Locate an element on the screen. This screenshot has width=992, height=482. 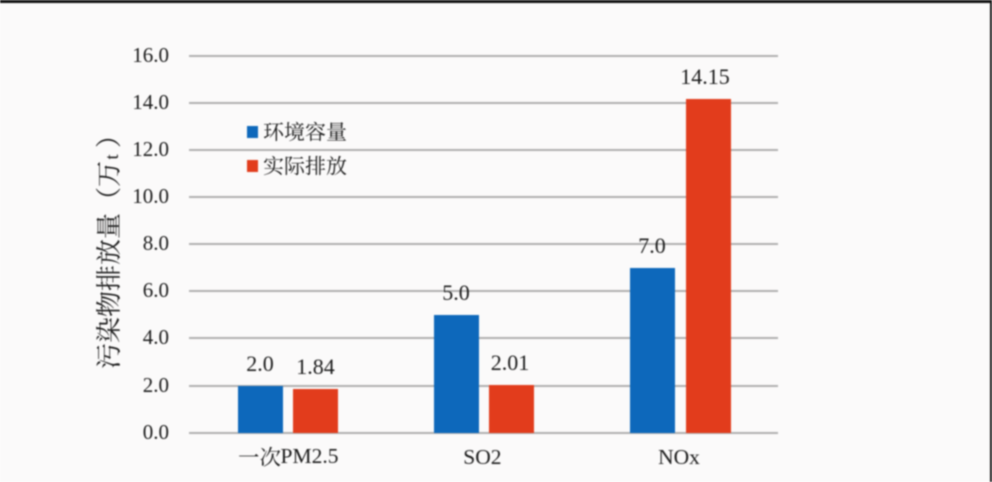
svg-text: t is located at coordinates (111, 156).